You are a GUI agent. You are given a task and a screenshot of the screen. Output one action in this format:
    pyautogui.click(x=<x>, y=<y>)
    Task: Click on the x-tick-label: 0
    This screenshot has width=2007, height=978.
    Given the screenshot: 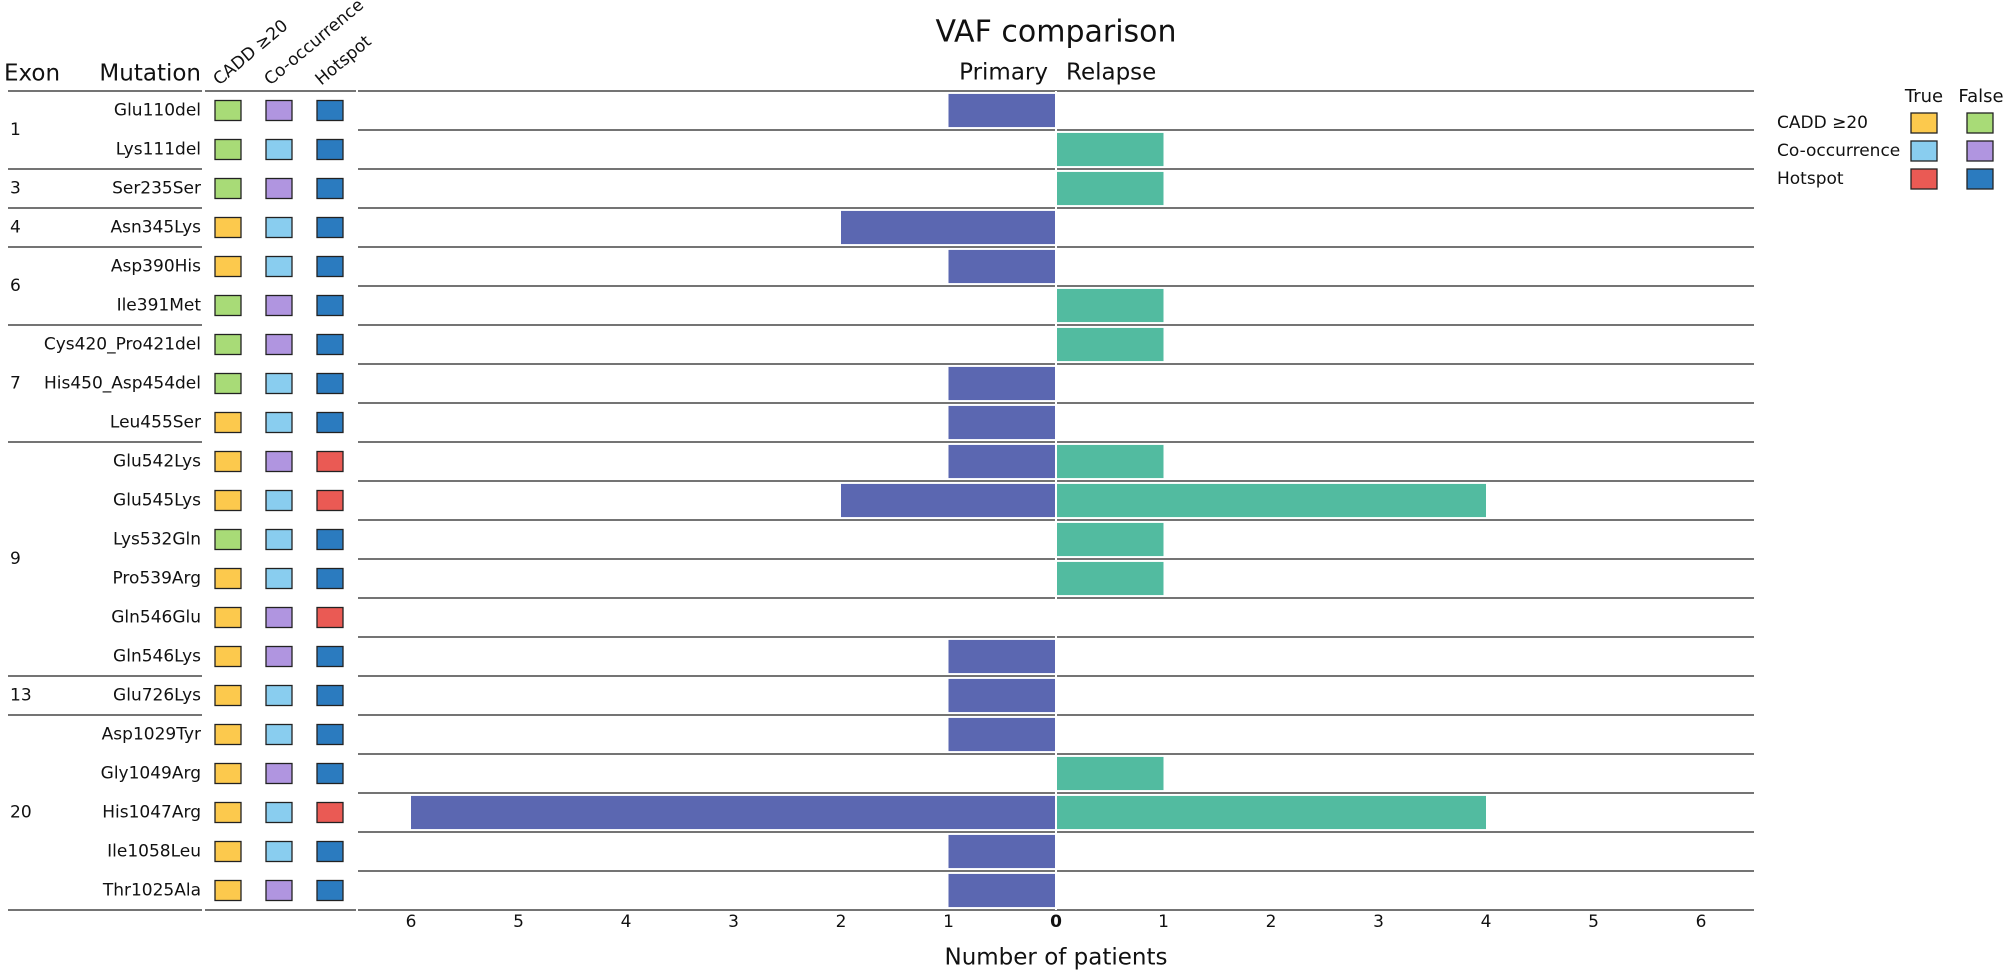 What is the action you would take?
    pyautogui.click(x=1056, y=922)
    